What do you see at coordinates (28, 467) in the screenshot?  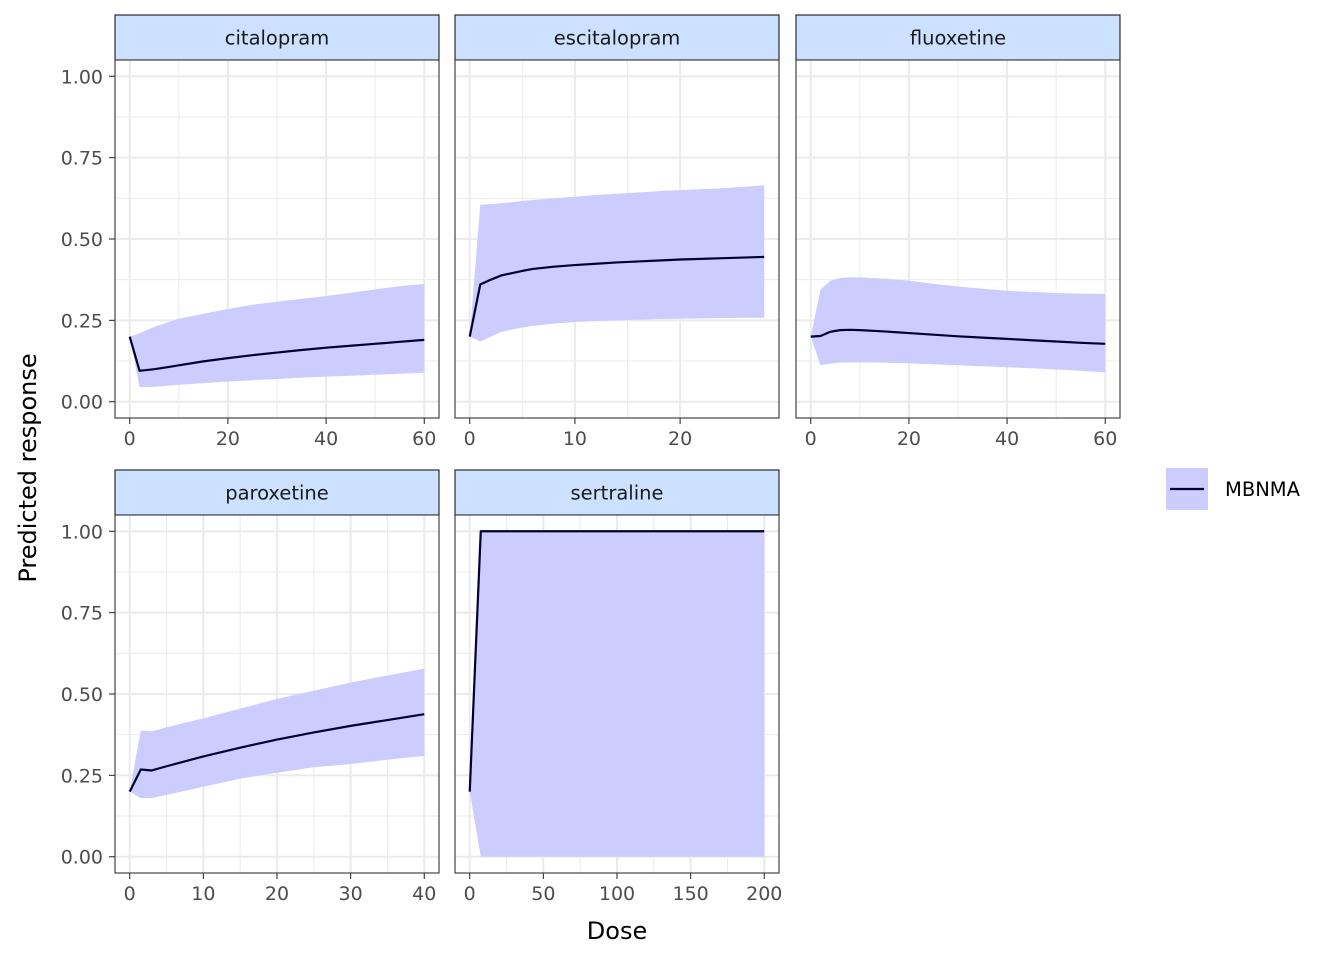 I see `y-axis-title: Predicted response` at bounding box center [28, 467].